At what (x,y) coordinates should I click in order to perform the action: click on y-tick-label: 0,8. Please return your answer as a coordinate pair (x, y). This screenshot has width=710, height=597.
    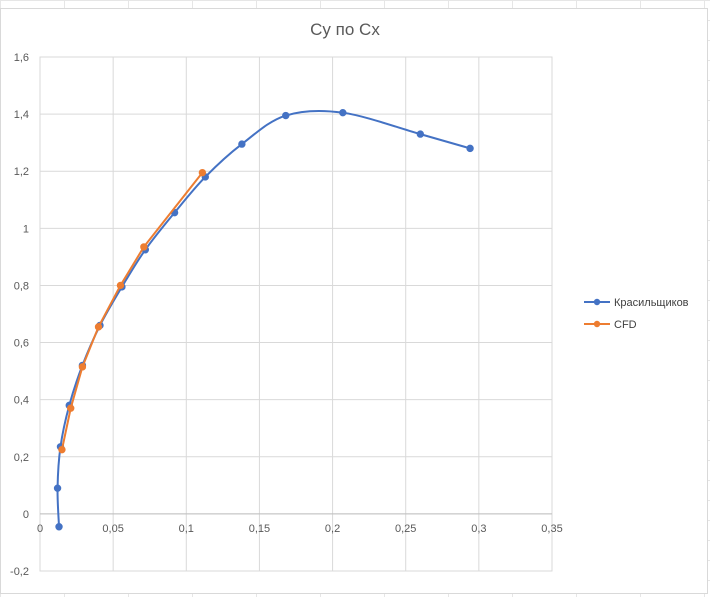
    Looking at the image, I should click on (21, 286).